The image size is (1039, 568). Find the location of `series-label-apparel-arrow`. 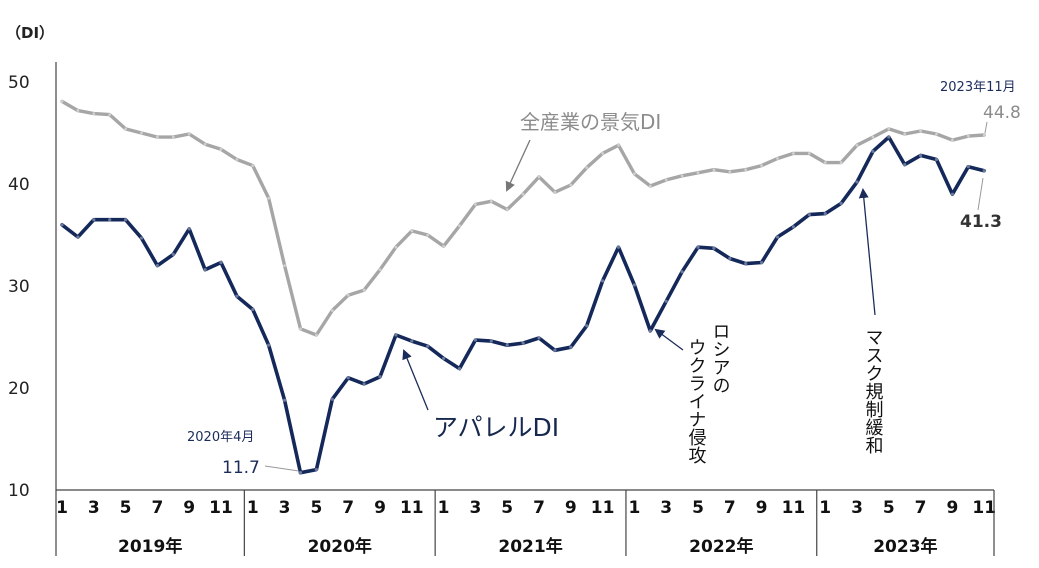

series-label-apparel-arrow is located at coordinates (415, 380).